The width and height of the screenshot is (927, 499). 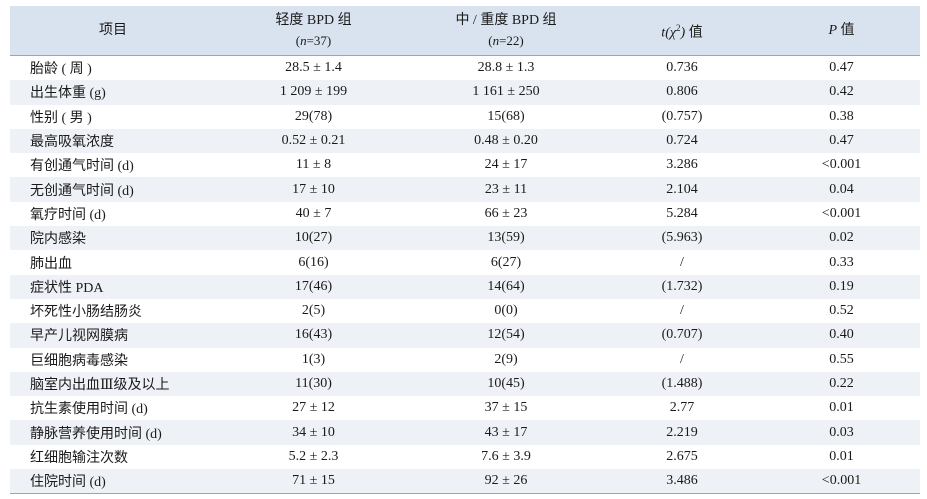 I want to click on cell-item: 胎龄 ( 周 ), so click(x=61, y=70).